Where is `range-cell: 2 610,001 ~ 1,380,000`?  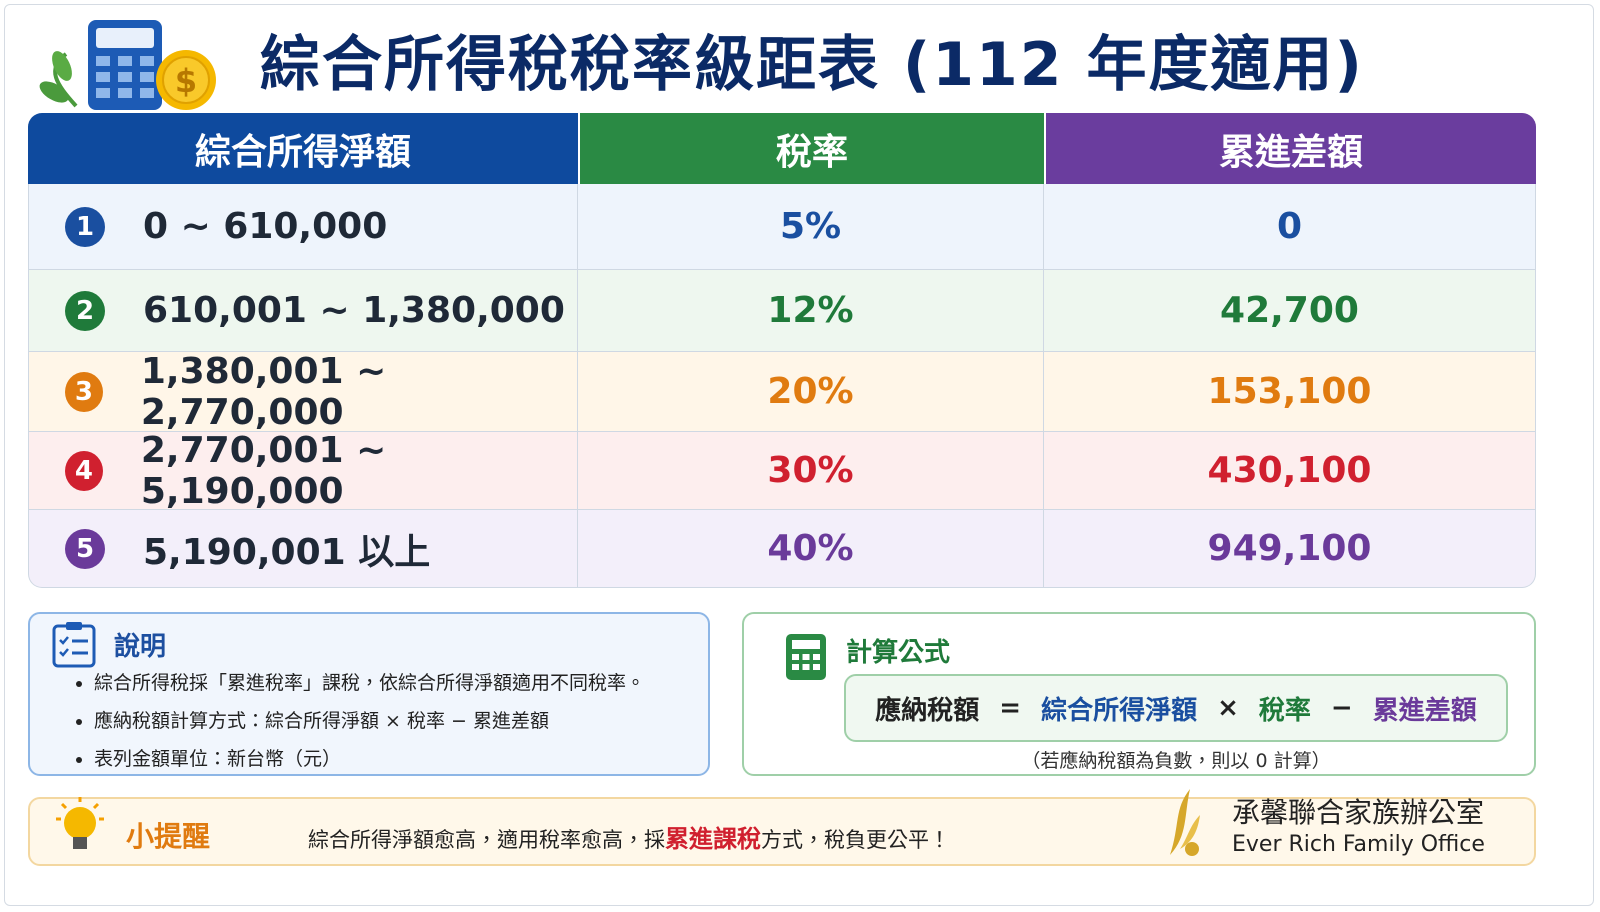
range-cell: 2 610,001 ~ 1,380,000 is located at coordinates (303, 311).